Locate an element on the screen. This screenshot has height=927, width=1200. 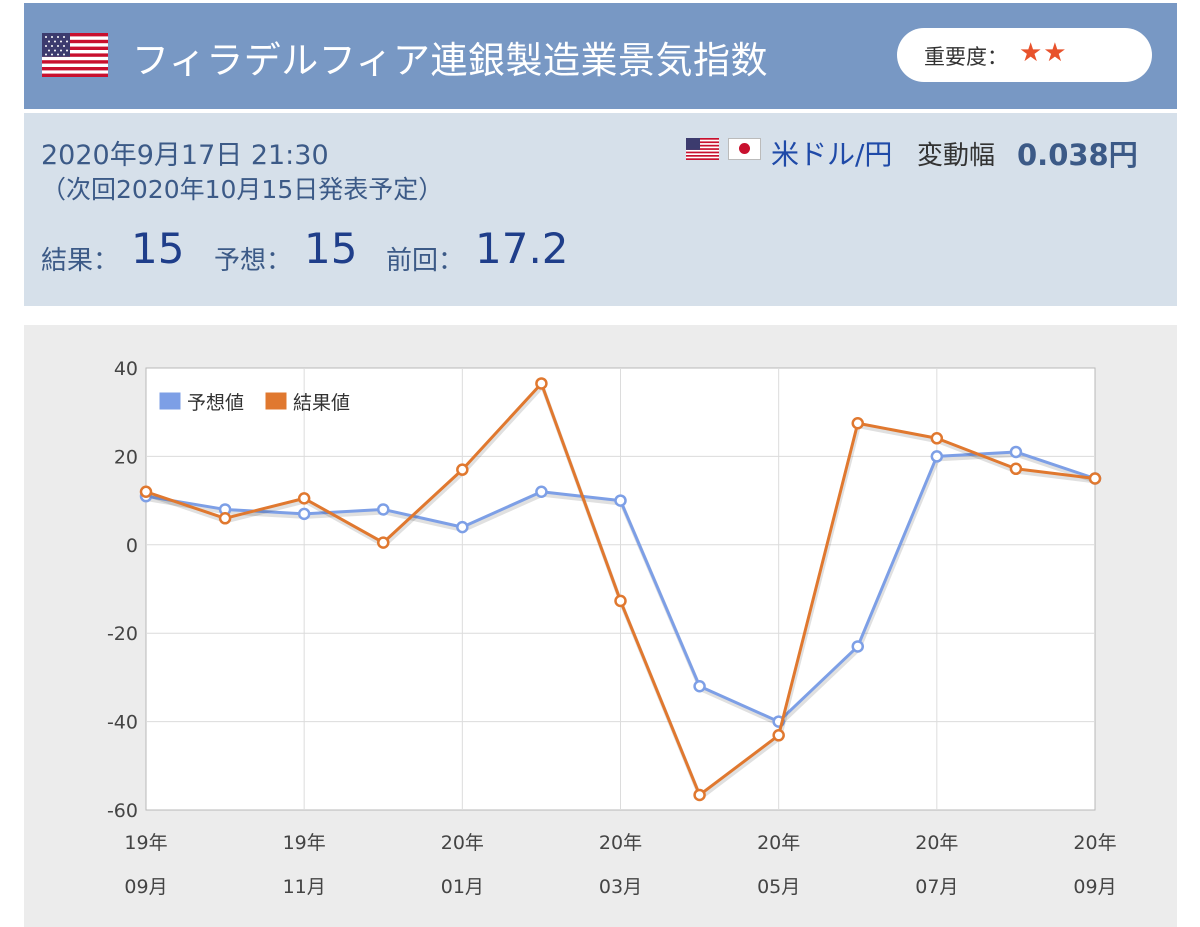
y-axis-ticks: 40 20 0 -20 -40 -60 is located at coordinates (122, 590).